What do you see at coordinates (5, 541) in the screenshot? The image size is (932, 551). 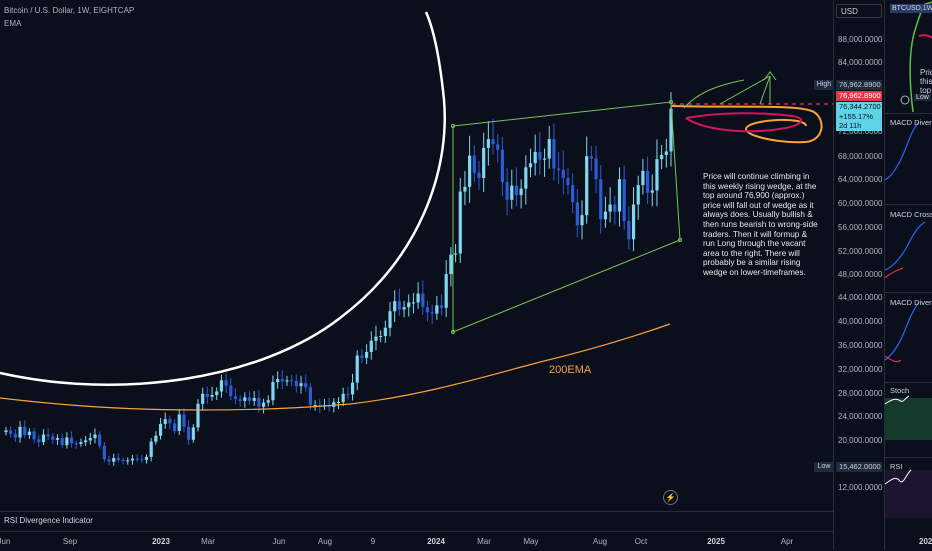 I see `time-tick: Jun` at bounding box center [5, 541].